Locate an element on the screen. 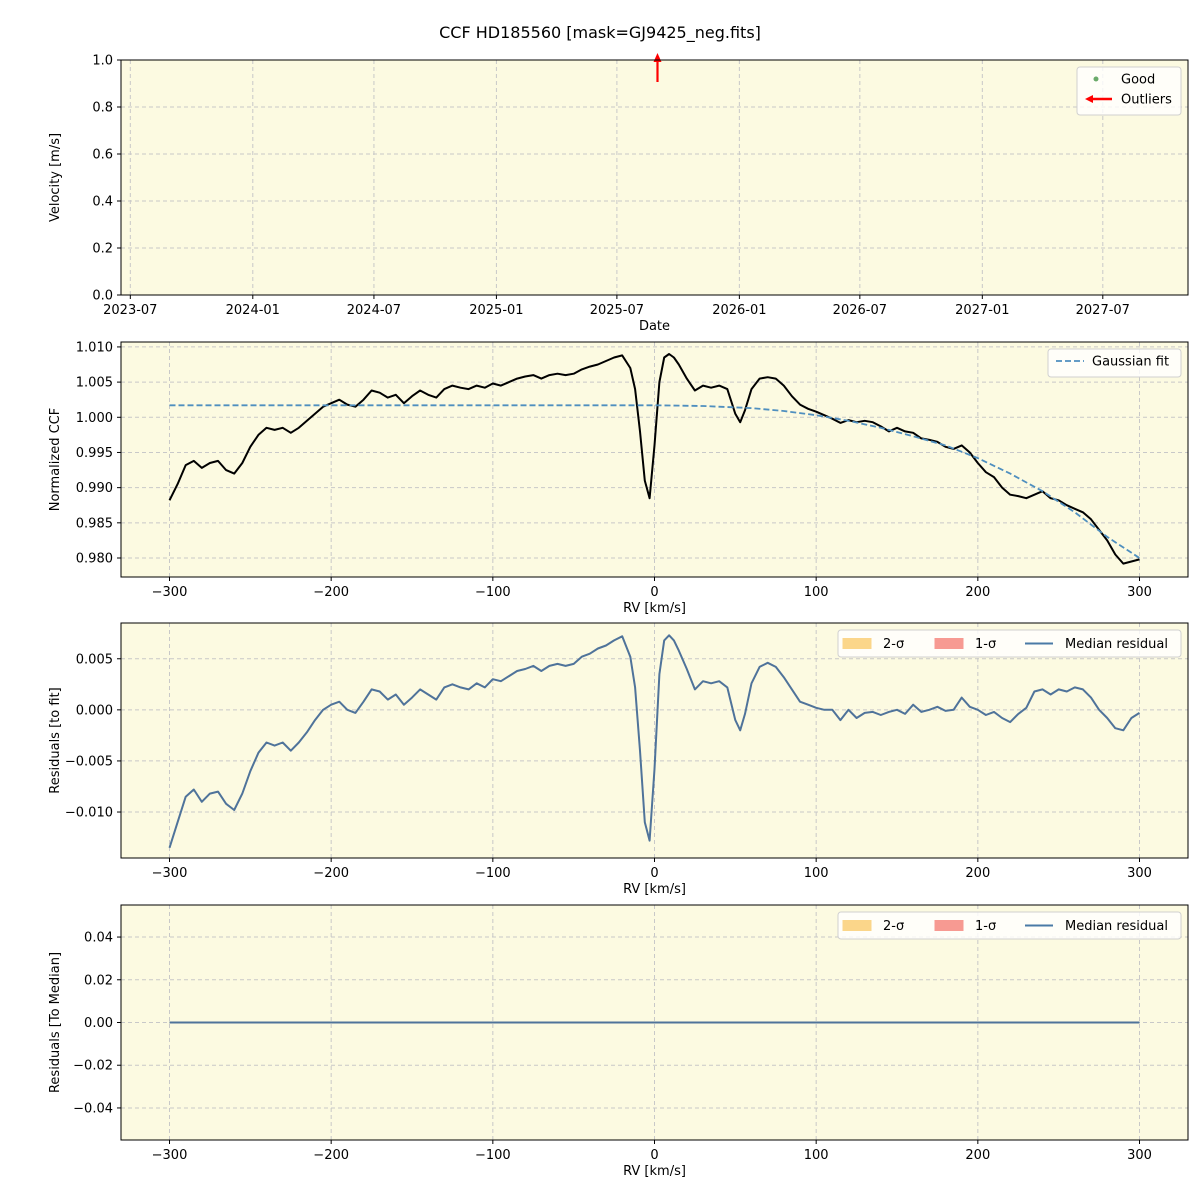  y-tick-label: 0.995 is located at coordinates (94, 453).